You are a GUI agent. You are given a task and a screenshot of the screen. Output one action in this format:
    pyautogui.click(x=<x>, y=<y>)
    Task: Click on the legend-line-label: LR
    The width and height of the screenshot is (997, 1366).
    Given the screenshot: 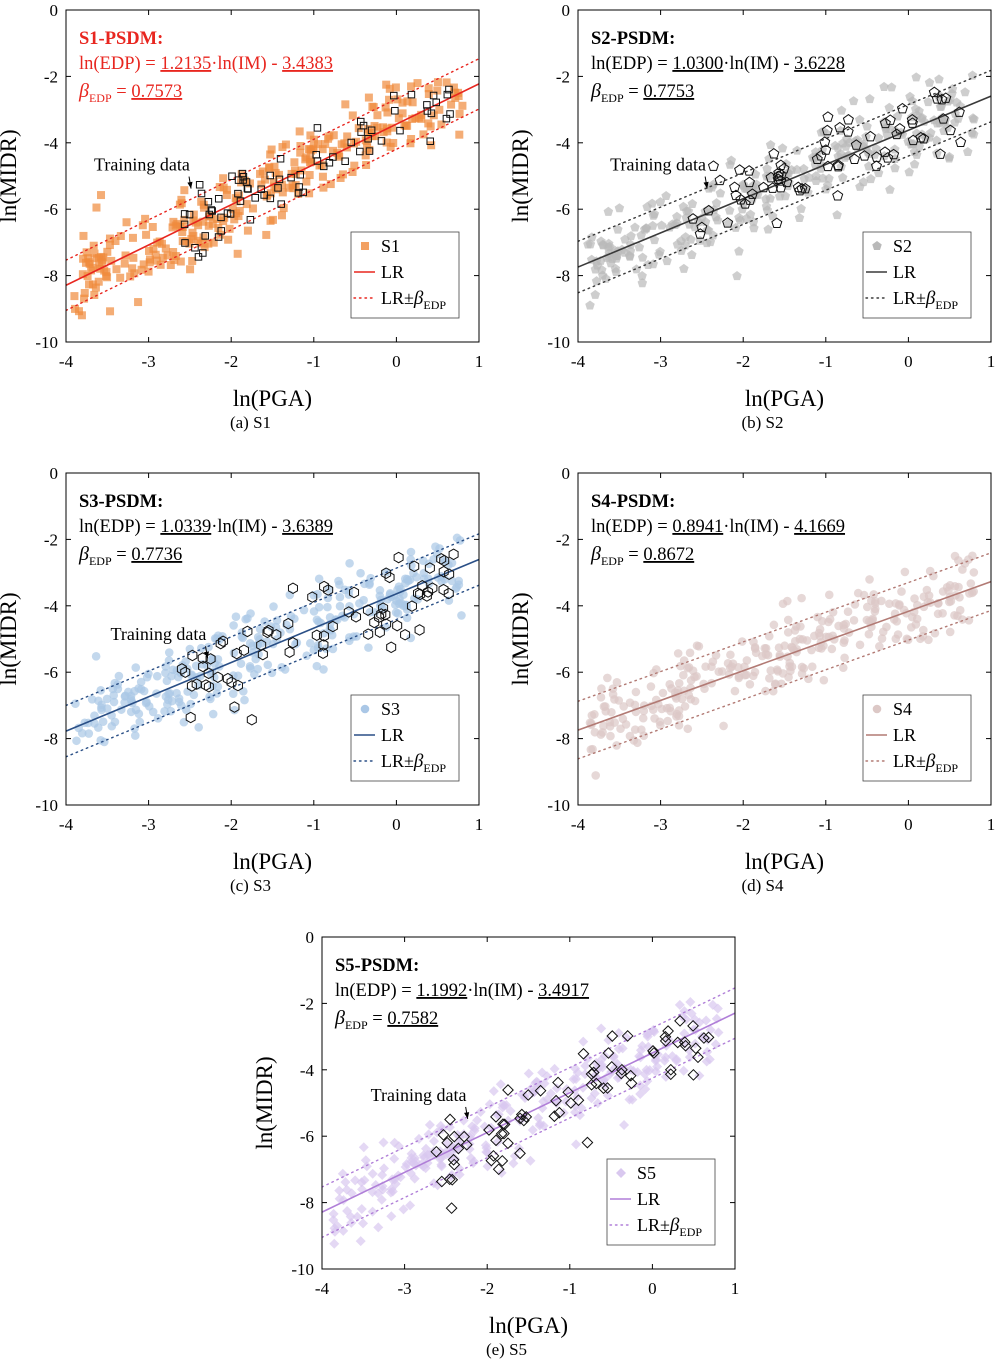 What is the action you would take?
    pyautogui.click(x=392, y=735)
    